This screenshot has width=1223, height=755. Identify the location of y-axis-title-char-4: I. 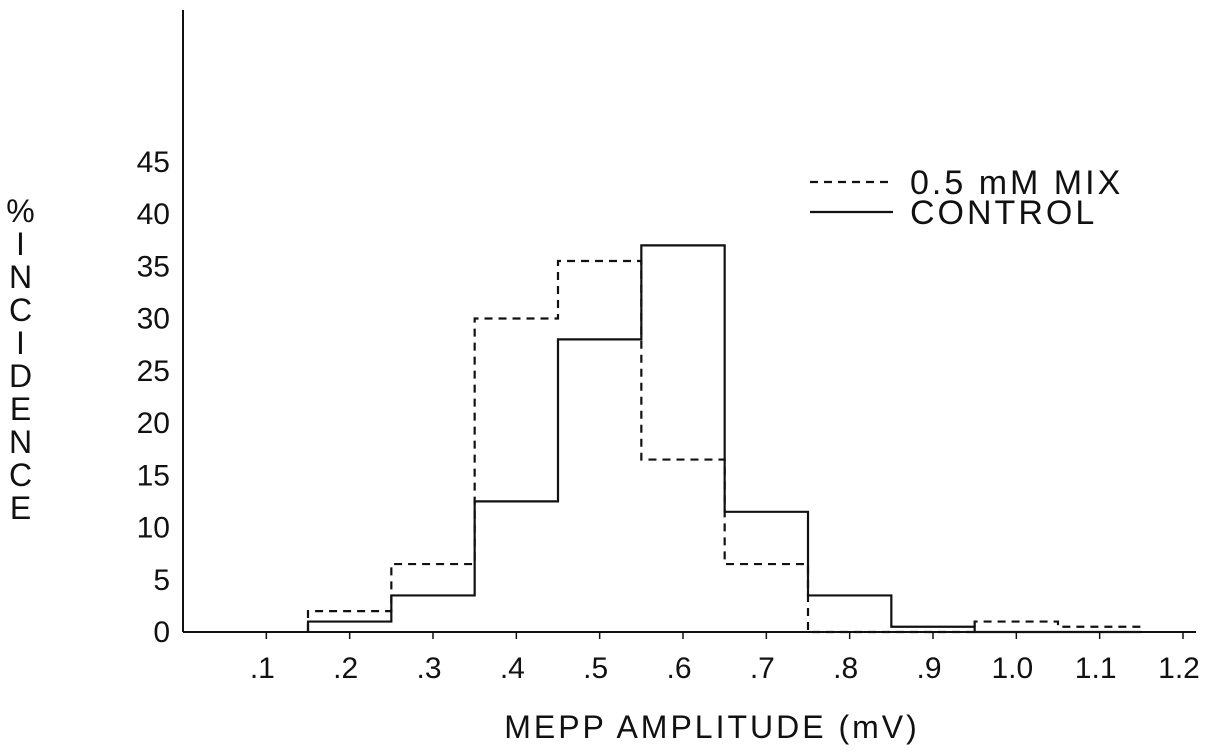
(22, 343).